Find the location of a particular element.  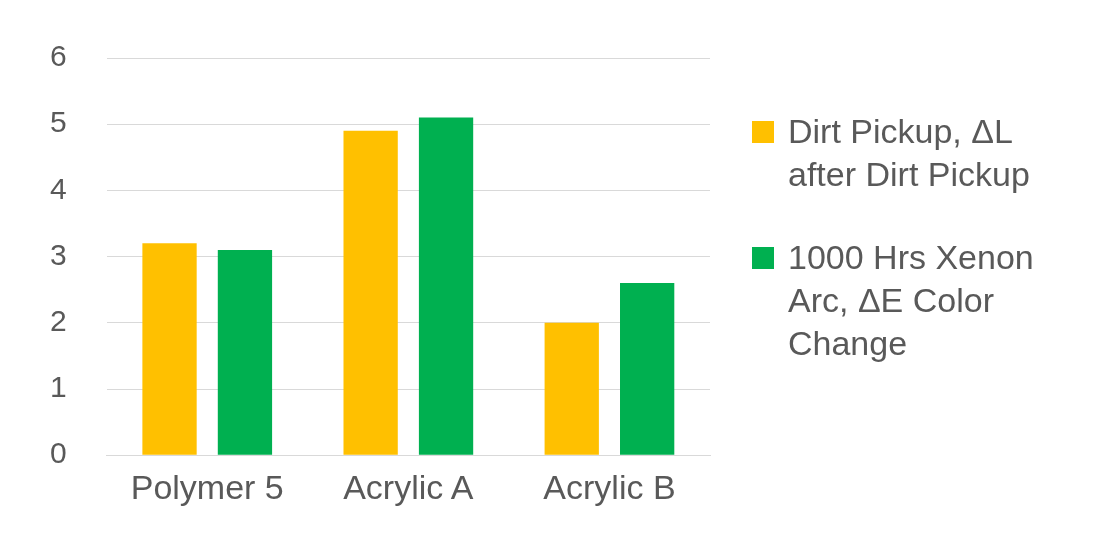

x-tick-label: Polymer 5 is located at coordinates (207, 486).